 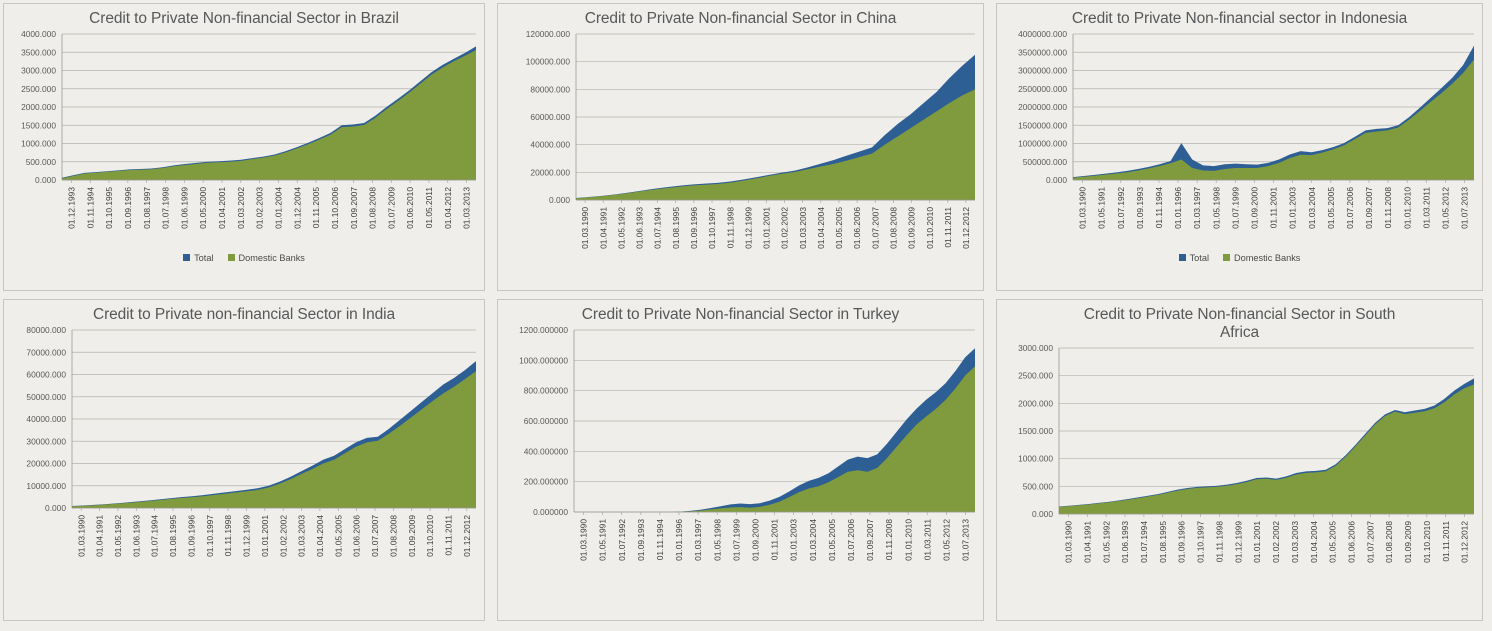 What do you see at coordinates (46, 352) in the screenshot?
I see `y-axis-tick-label: 70000.000` at bounding box center [46, 352].